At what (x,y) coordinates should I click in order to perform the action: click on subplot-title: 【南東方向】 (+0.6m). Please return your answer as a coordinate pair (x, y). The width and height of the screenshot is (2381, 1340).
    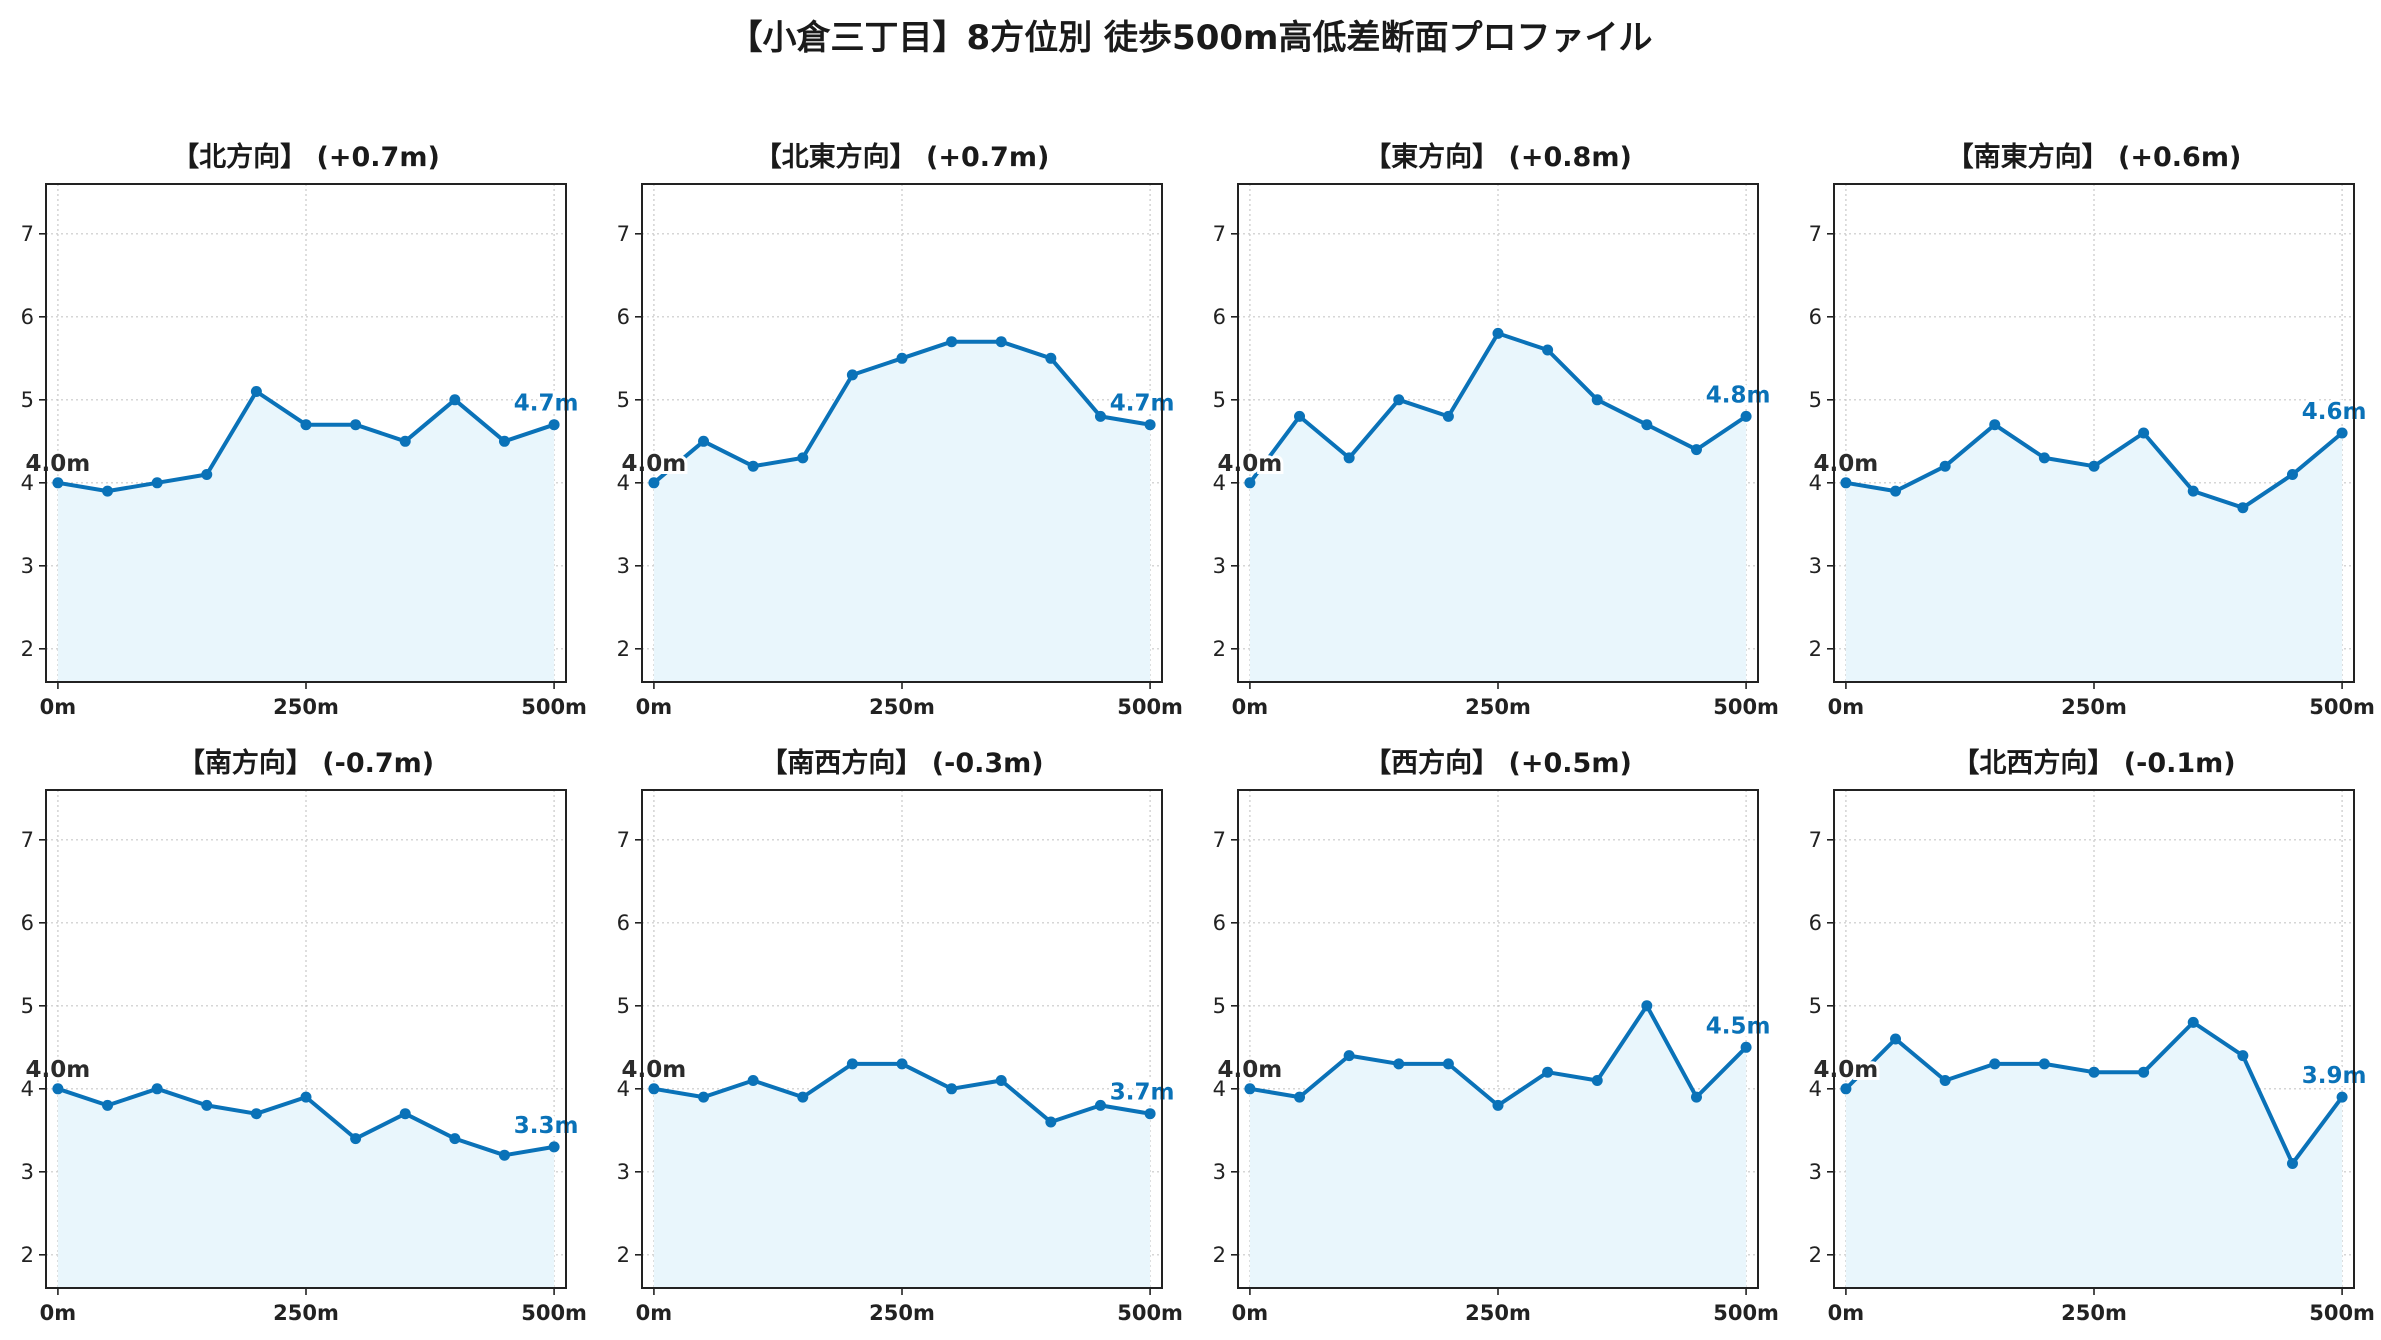
    Looking at the image, I should click on (2094, 157).